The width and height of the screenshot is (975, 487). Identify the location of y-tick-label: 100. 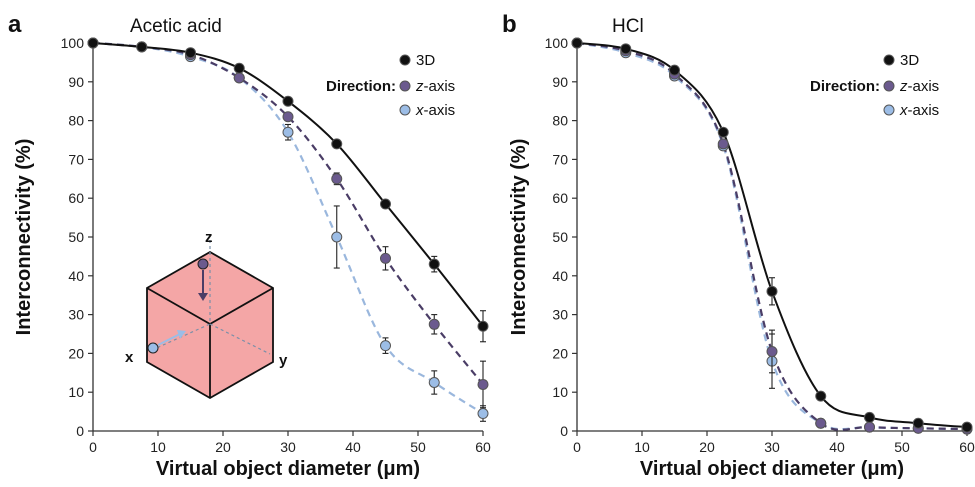
(557, 43).